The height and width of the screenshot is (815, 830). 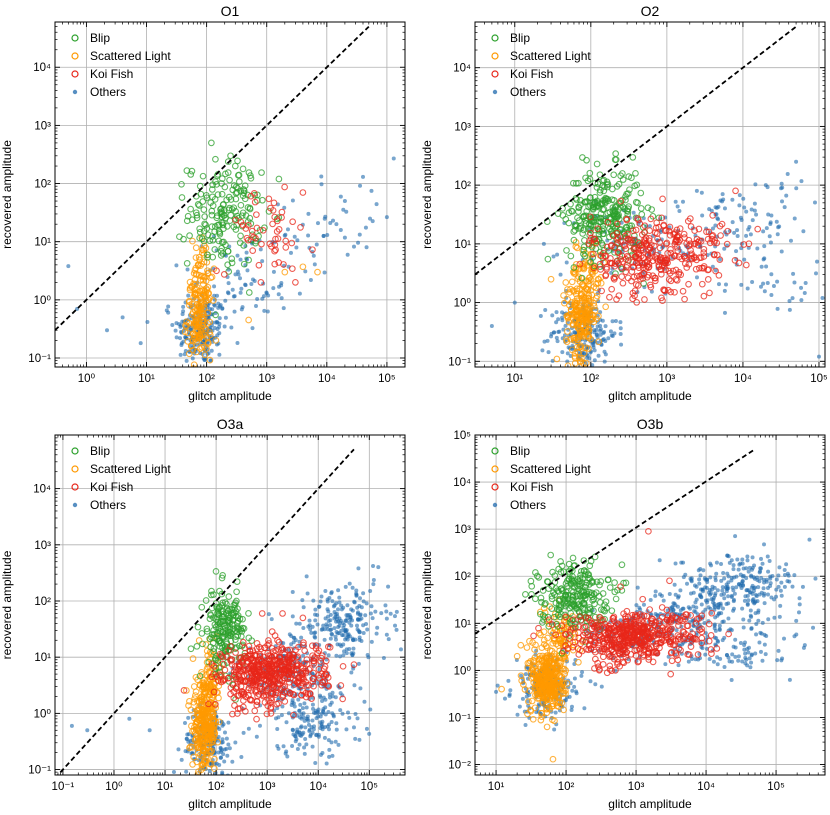 I want to click on x-tick-label: 10⁴, so click(x=743, y=379).